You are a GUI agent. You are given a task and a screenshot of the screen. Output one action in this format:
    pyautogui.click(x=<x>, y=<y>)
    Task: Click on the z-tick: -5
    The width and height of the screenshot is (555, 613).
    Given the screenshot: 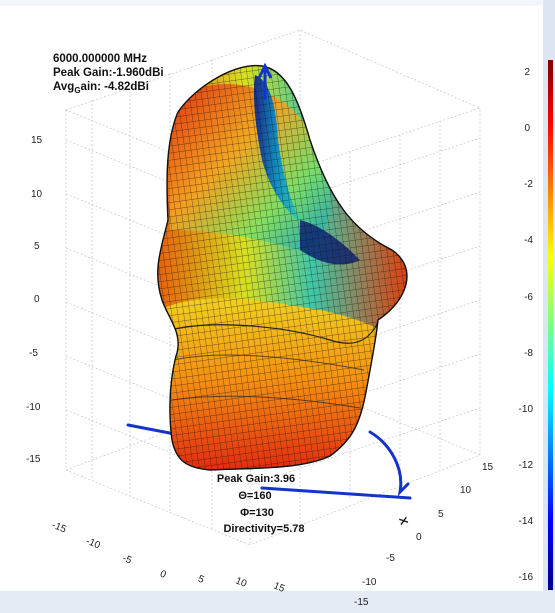 What is the action you would take?
    pyautogui.click(x=33, y=353)
    